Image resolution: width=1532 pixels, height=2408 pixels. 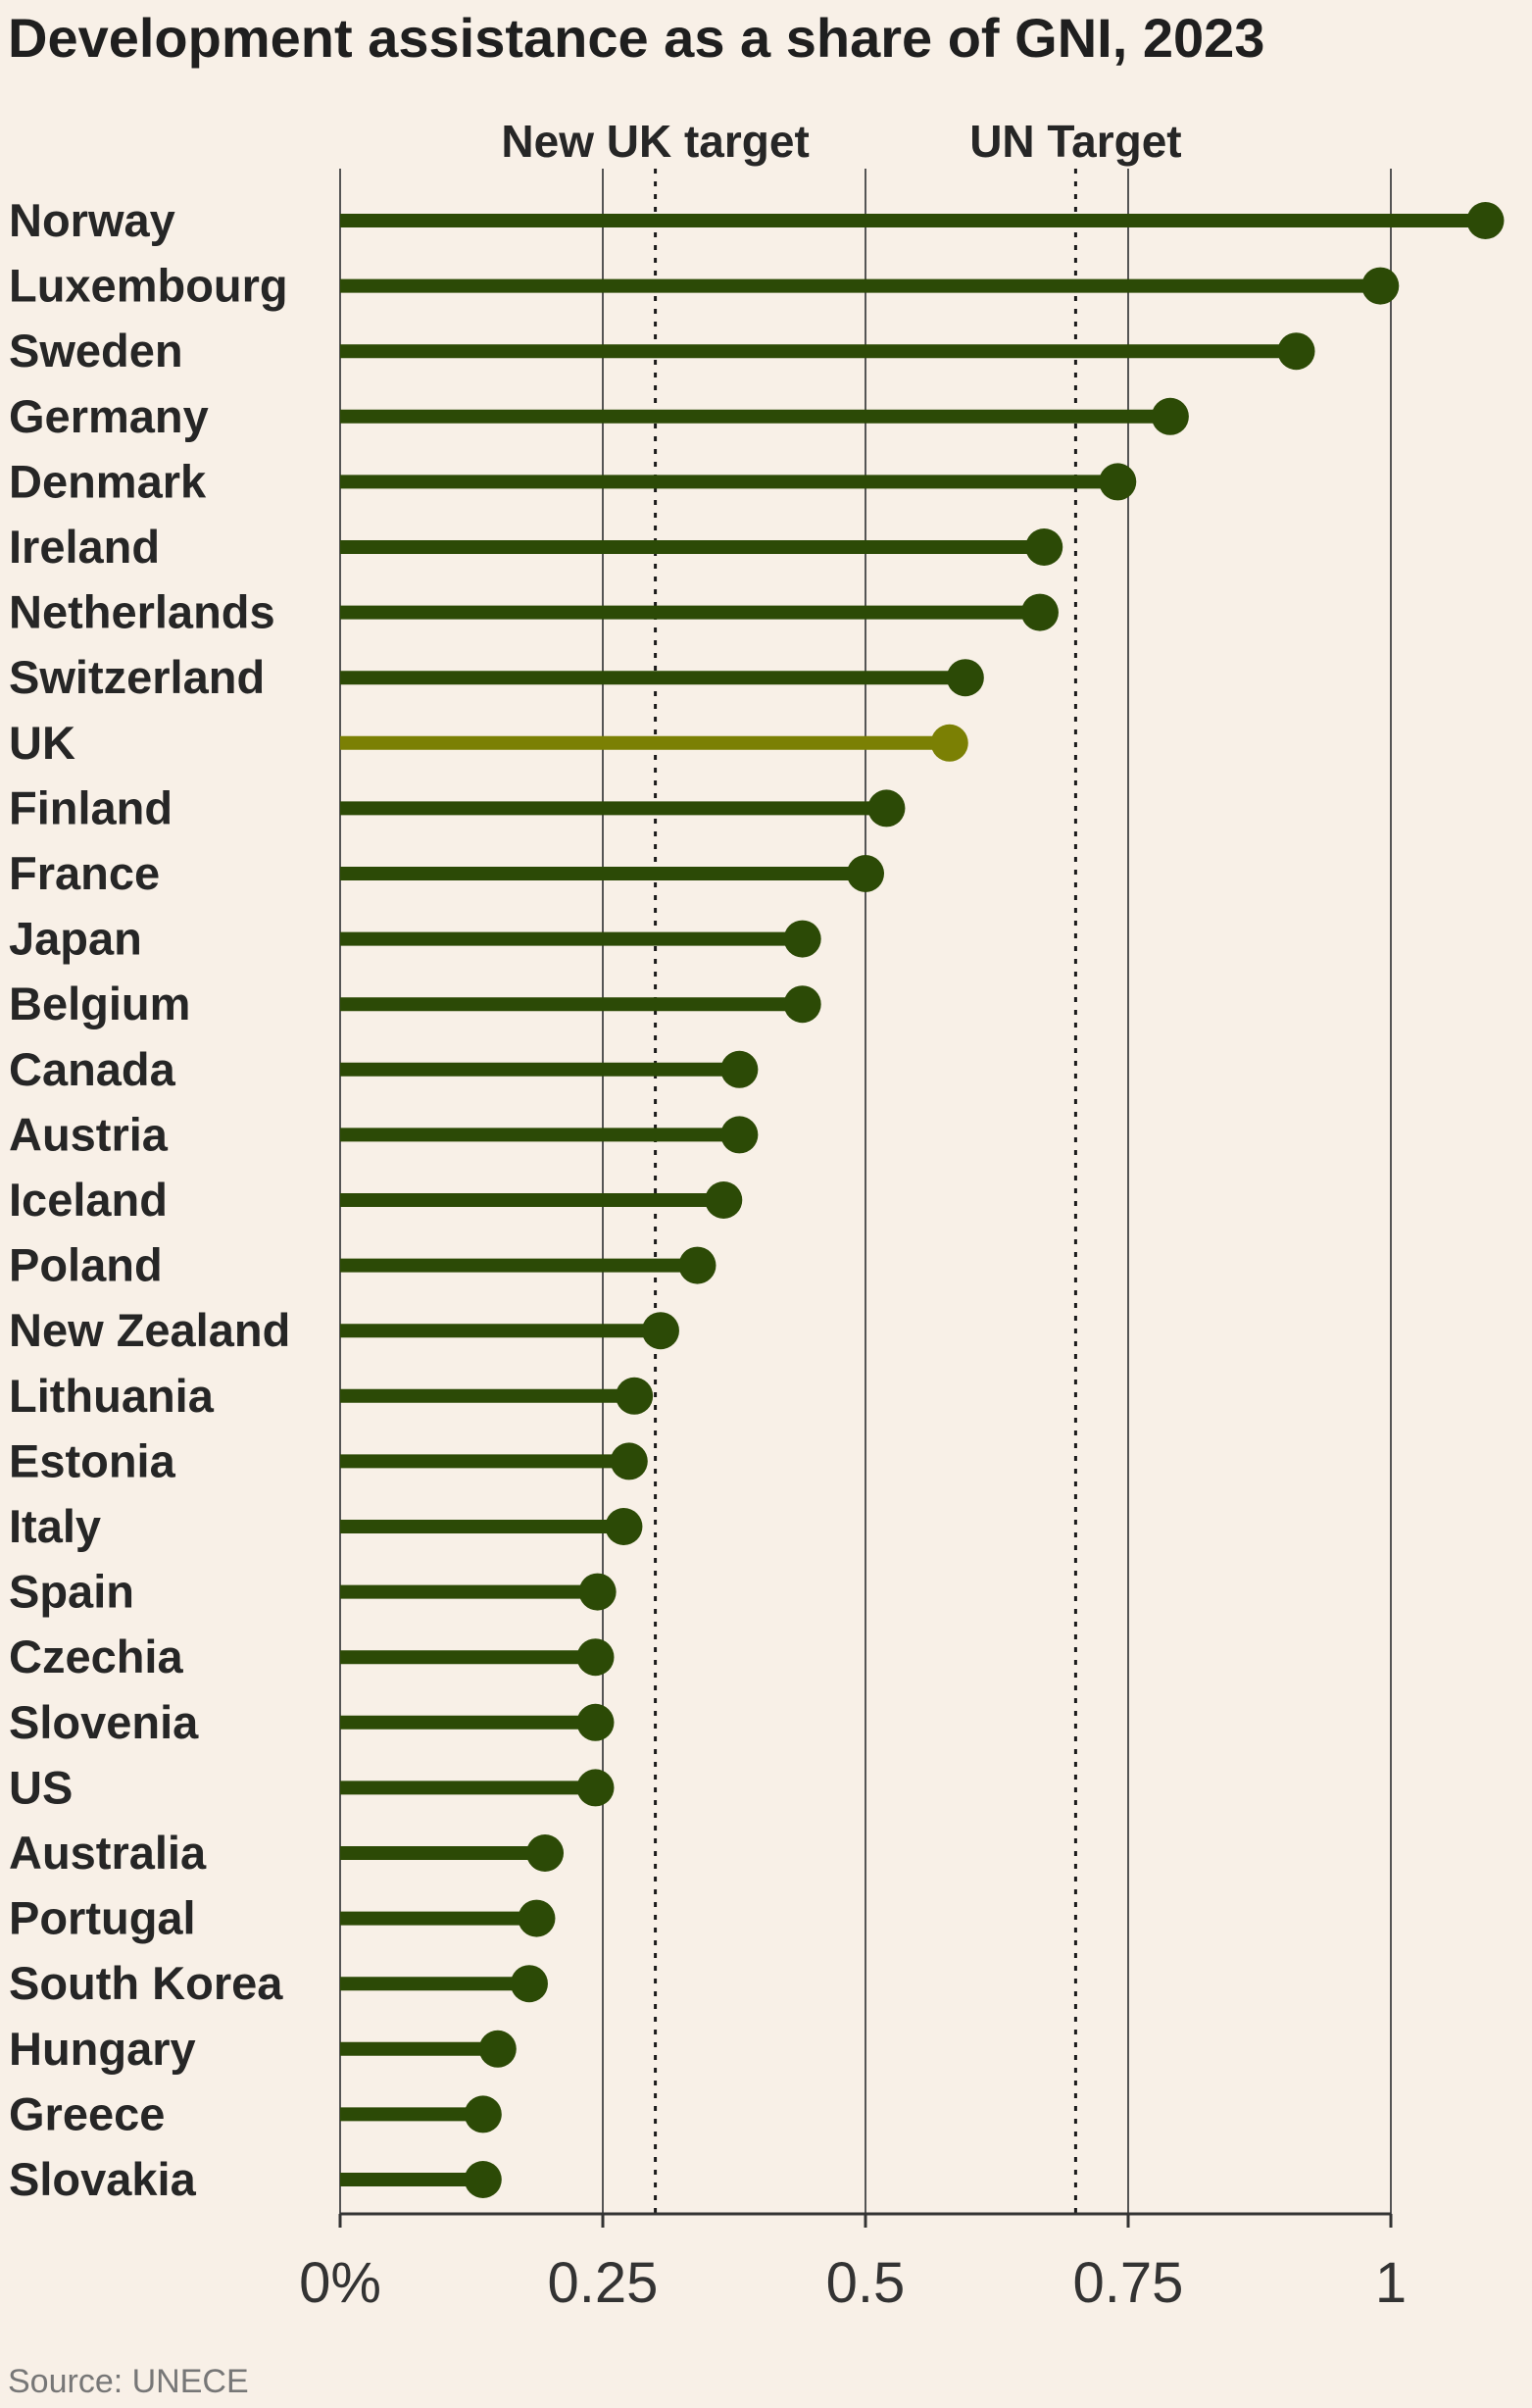 What do you see at coordinates (655, 141) in the screenshot?
I see `reference-label-0: New UK target` at bounding box center [655, 141].